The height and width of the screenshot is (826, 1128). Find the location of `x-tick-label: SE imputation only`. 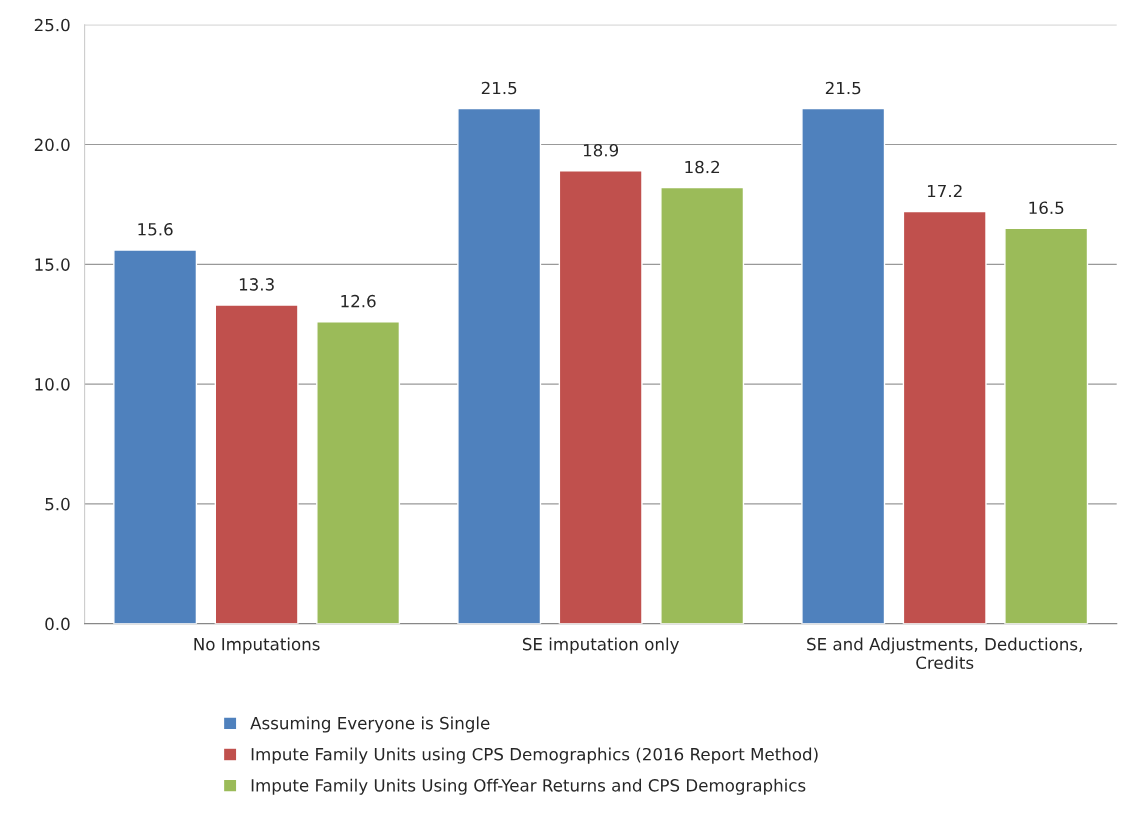

x-tick-label: SE imputation only is located at coordinates (600, 645).